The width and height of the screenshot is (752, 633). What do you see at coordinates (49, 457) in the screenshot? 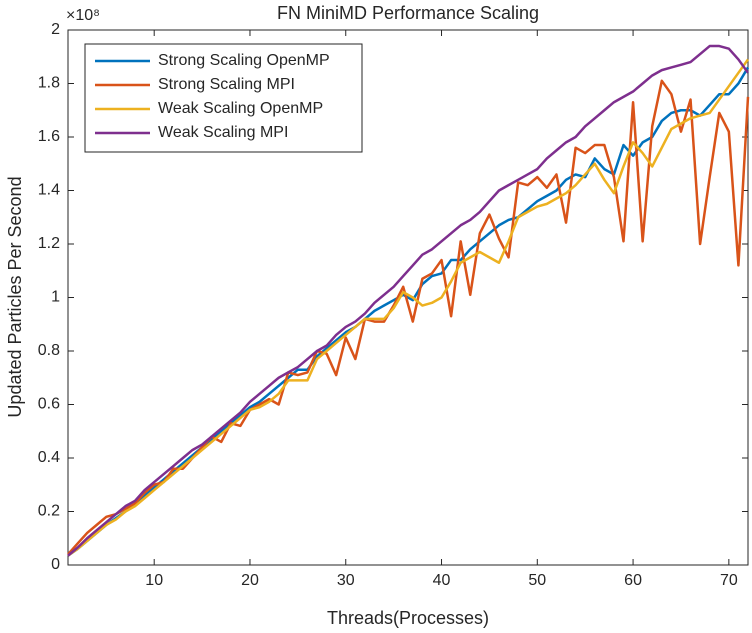
I see `y-tick-label: 0.4` at bounding box center [49, 457].